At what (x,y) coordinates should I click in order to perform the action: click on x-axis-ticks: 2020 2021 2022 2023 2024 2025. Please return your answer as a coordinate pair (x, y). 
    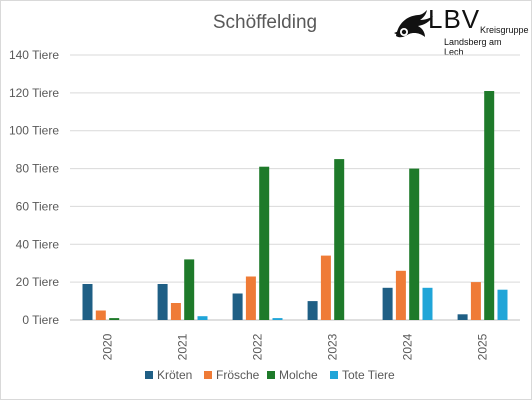
    Looking at the image, I should click on (295, 346).